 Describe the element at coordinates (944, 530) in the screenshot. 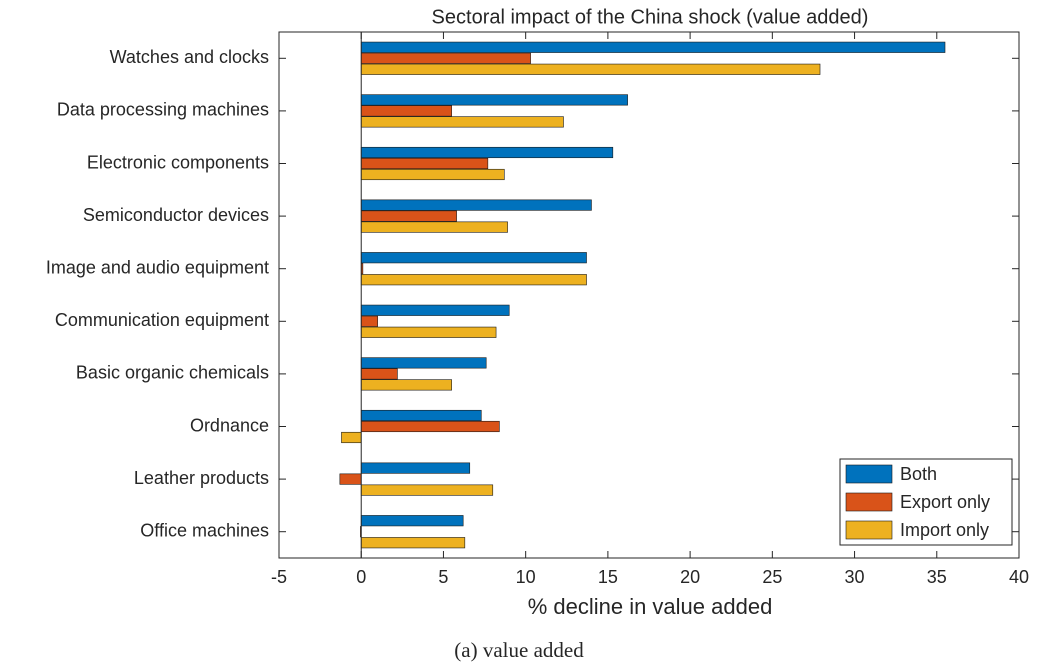

I see `legend-label: Import only` at that location.